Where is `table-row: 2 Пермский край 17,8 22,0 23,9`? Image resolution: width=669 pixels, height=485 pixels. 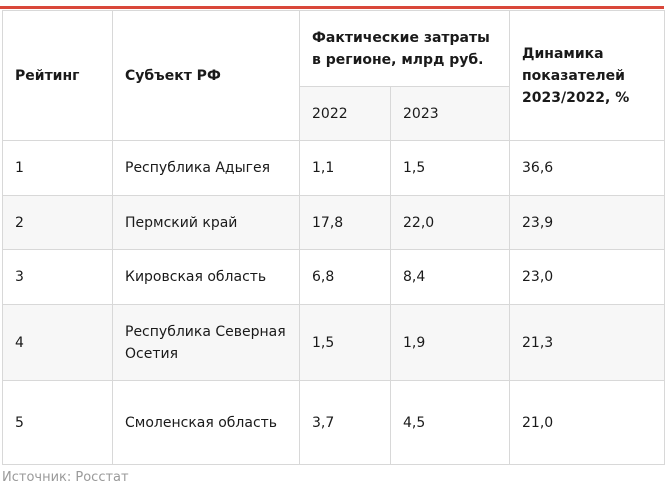 table-row: 2 Пермский край 17,8 22,0 23,9 is located at coordinates (333, 222).